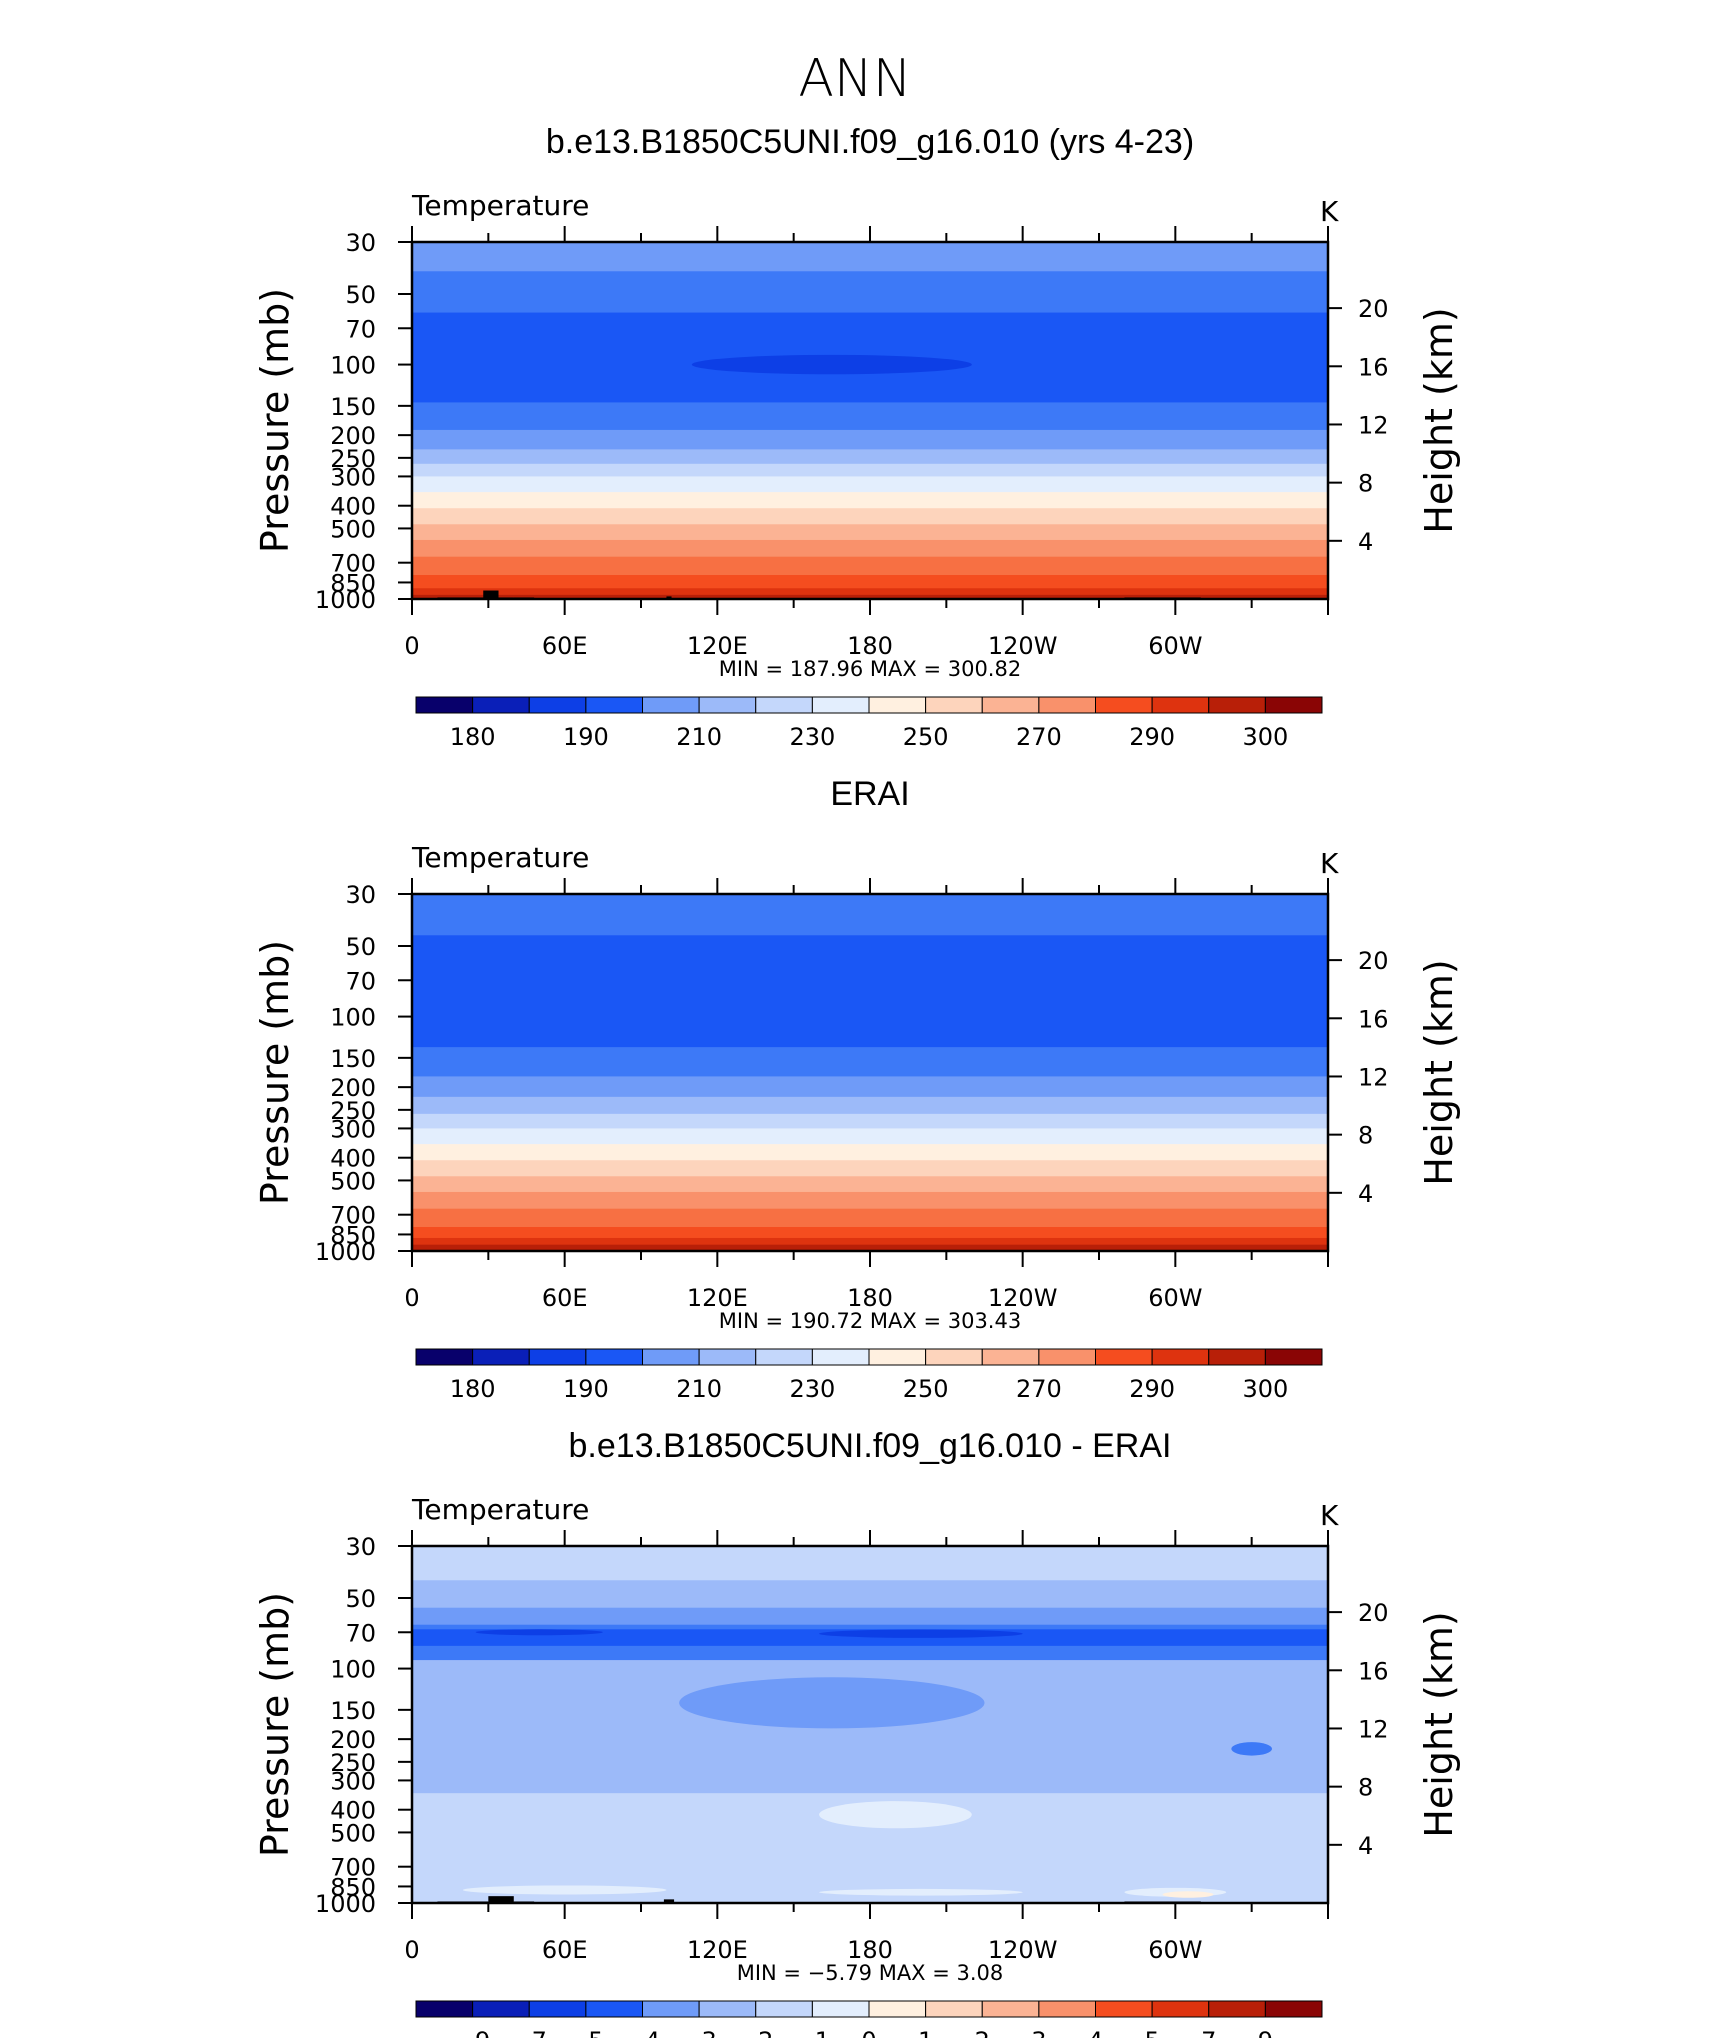 This screenshot has height=2038, width=1710. Describe the element at coordinates (353, 1111) in the screenshot. I see `y-tick-label: 250` at that location.